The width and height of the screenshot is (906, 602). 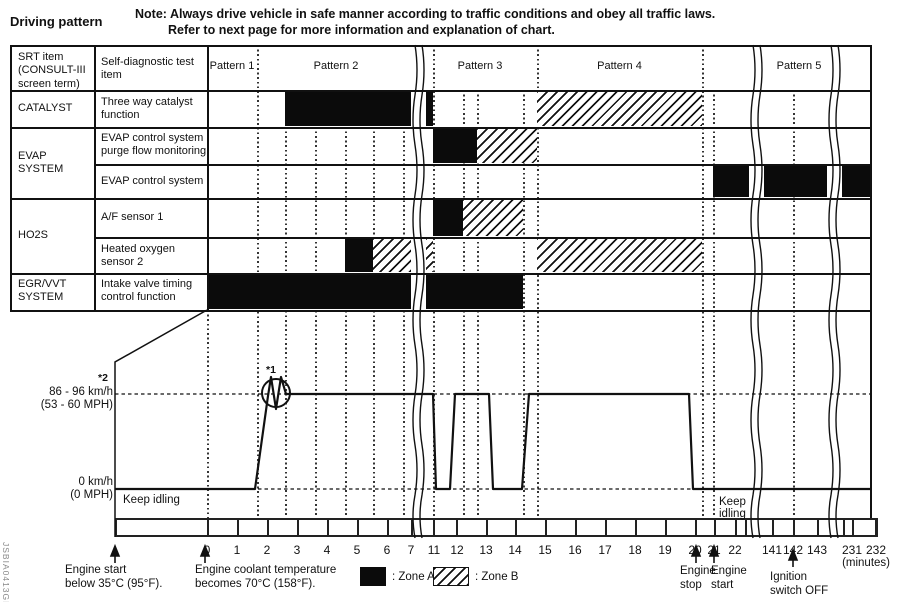 What do you see at coordinates (114, 584) in the screenshot?
I see `engine-start-cold-line2: below 35°C (95°F).` at bounding box center [114, 584].